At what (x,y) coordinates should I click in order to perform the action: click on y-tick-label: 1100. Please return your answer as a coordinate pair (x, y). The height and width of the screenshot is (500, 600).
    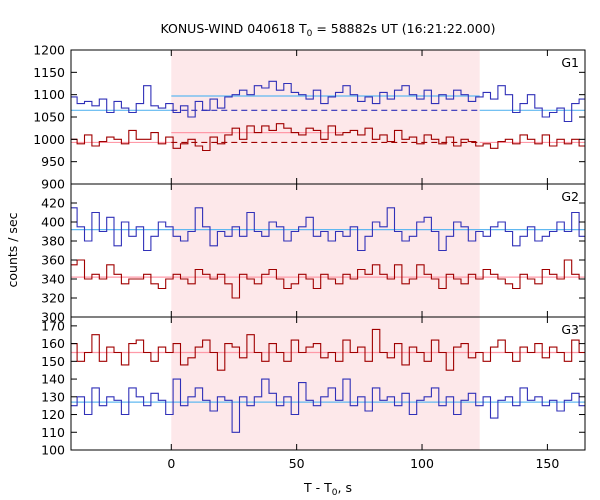
    Looking at the image, I should click on (49, 94).